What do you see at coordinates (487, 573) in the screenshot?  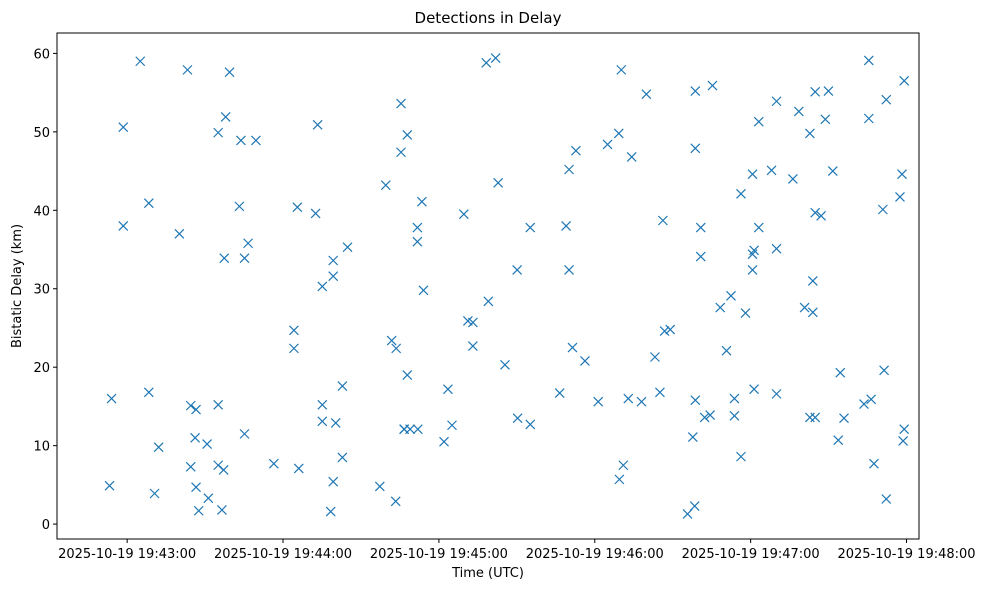 I see `x-axis-label: Time (UTC)` at bounding box center [487, 573].